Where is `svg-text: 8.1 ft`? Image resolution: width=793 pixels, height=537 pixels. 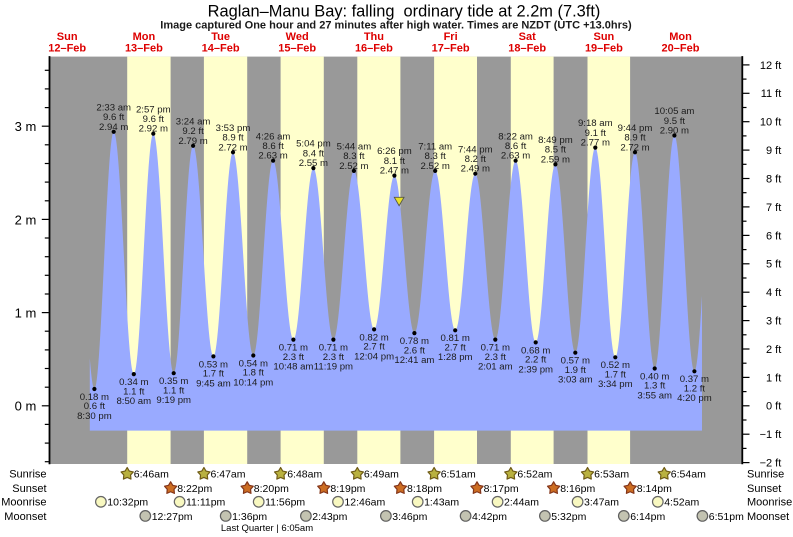
svg-text: 8.1 ft is located at coordinates (395, 161).